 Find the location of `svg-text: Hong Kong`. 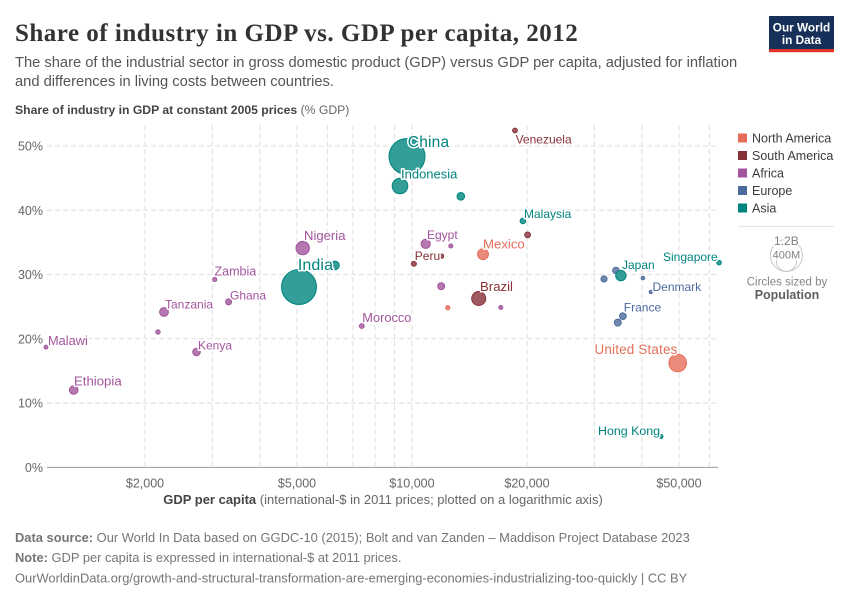

svg-text: Hong Kong is located at coordinates (629, 431).